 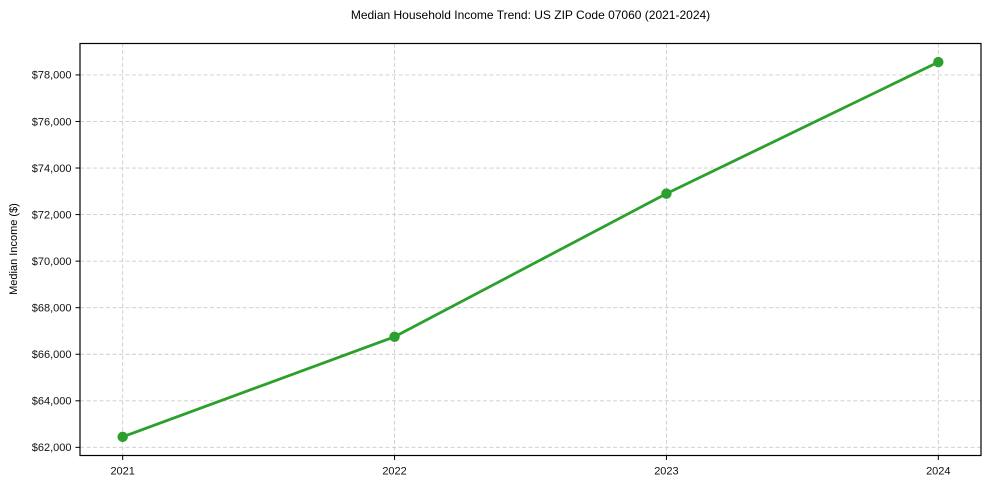 I want to click on x-tick-label: 2024, so click(x=938, y=472).